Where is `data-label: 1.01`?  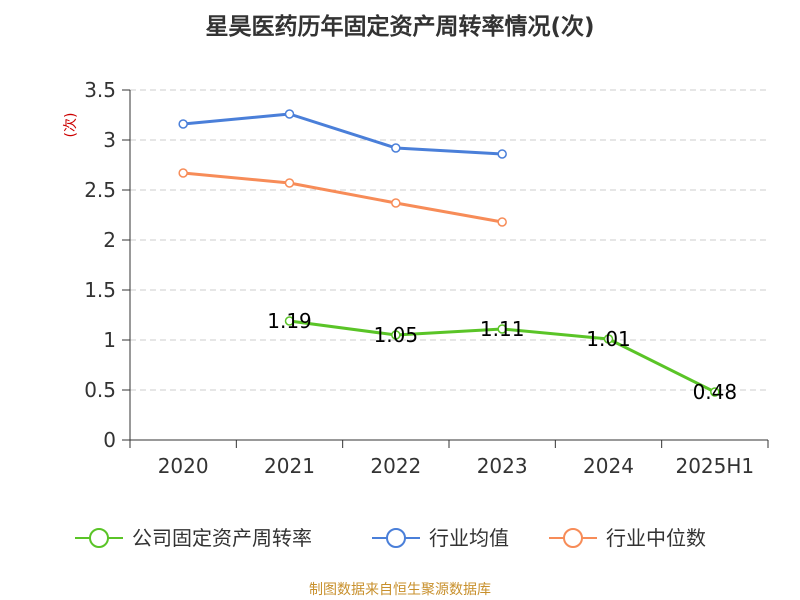 data-label: 1.01 is located at coordinates (608, 339).